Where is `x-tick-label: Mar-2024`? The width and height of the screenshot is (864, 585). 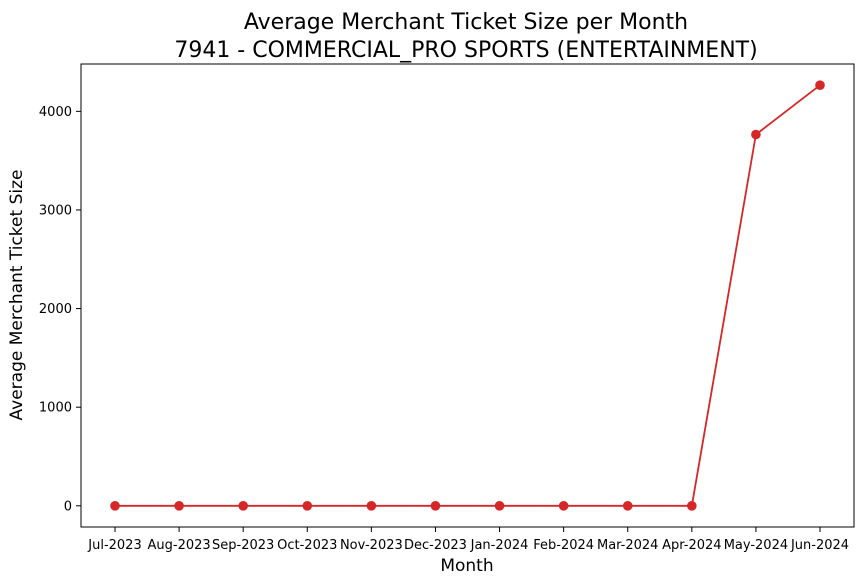
x-tick-label: Mar-2024 is located at coordinates (627, 545).